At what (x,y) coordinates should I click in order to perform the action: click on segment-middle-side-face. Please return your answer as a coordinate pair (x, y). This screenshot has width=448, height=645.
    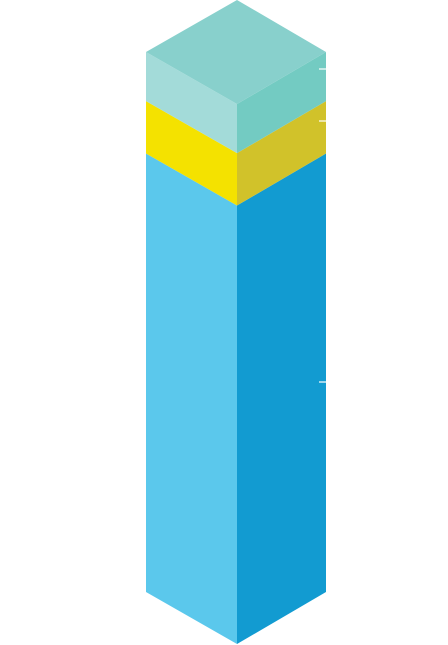
    Looking at the image, I should click on (281, 153).